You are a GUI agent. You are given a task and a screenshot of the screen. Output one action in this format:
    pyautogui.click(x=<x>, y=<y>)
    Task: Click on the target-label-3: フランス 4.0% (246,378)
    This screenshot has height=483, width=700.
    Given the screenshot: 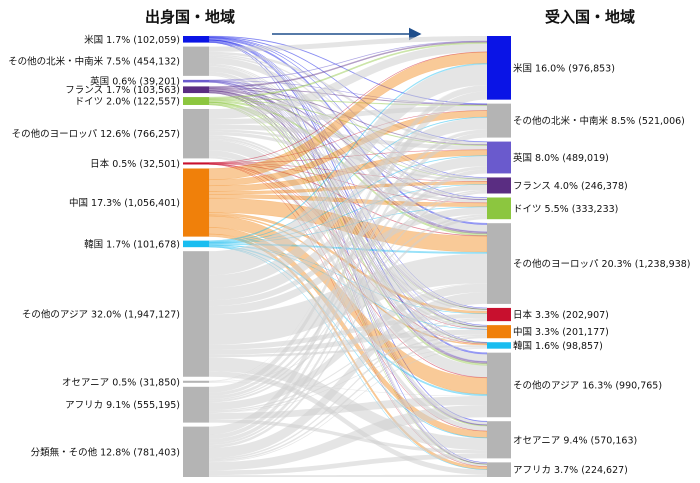 What is the action you would take?
    pyautogui.click(x=570, y=186)
    